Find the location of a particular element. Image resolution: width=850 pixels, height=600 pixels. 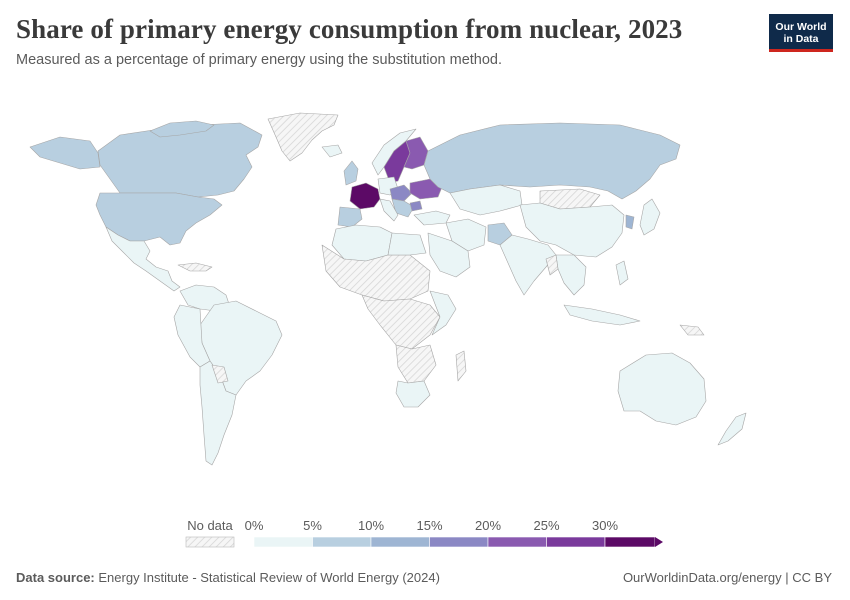

country-australia is located at coordinates (662, 389).